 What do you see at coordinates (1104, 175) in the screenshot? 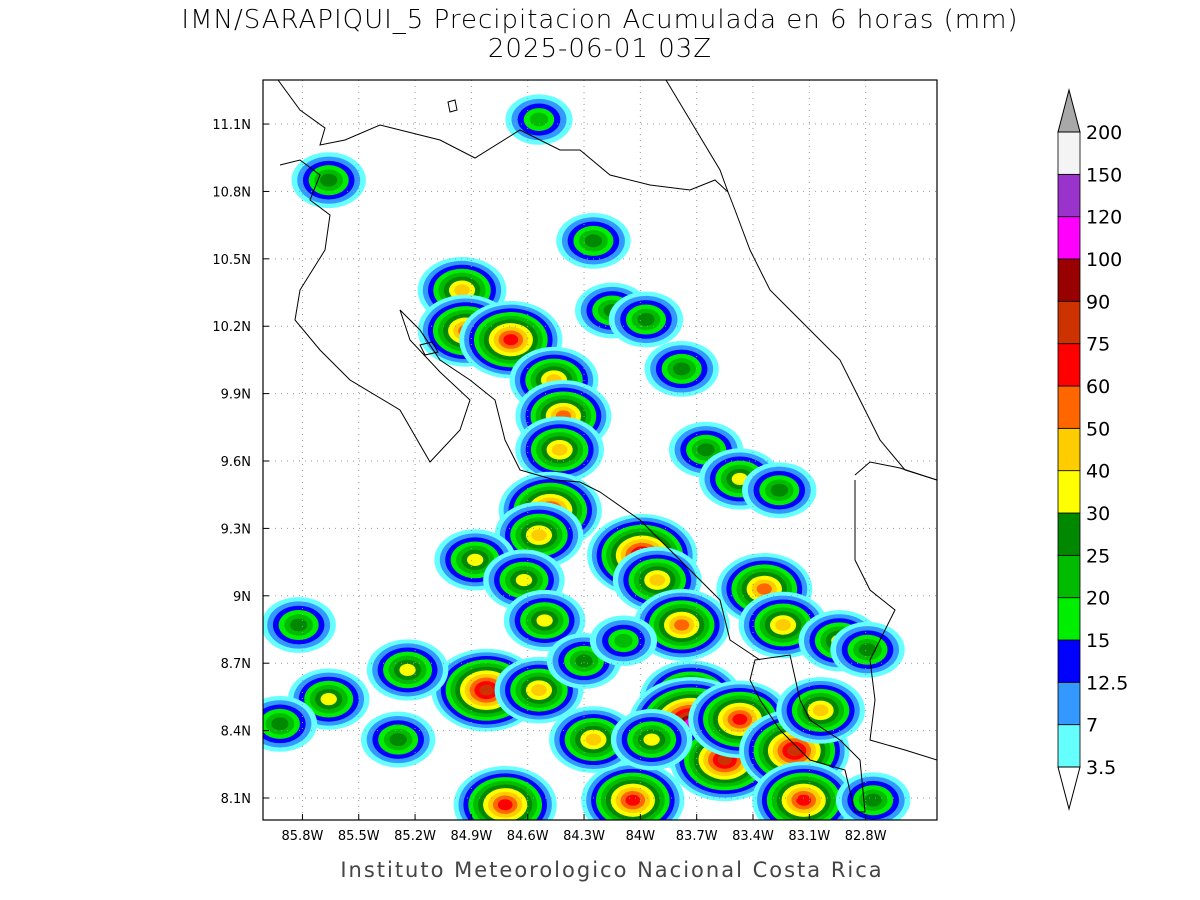
I see `colorbar-label: 150` at bounding box center [1104, 175].